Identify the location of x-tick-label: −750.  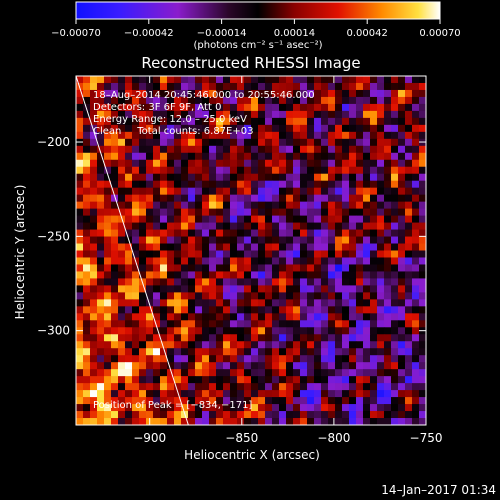
(426, 438).